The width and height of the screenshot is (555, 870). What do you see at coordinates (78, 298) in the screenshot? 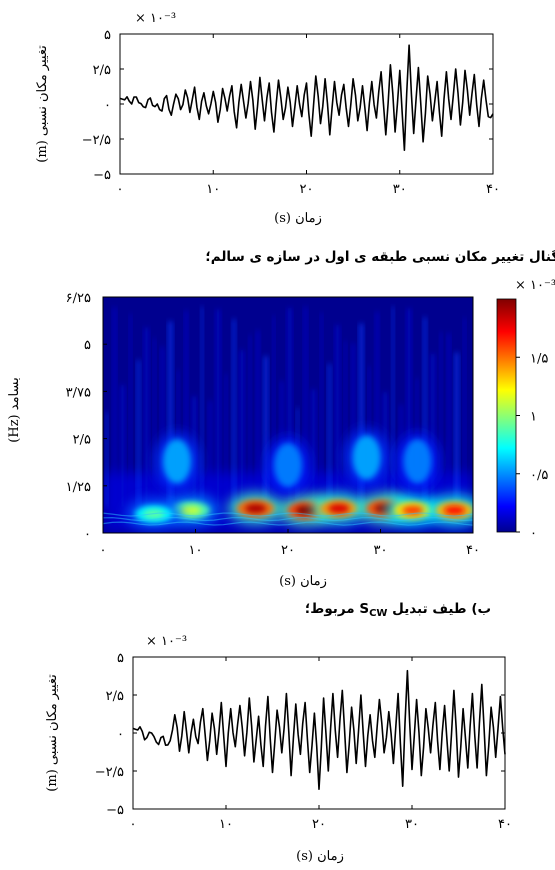
I see `y-tick-label: ۶/۲۵` at bounding box center [78, 298].